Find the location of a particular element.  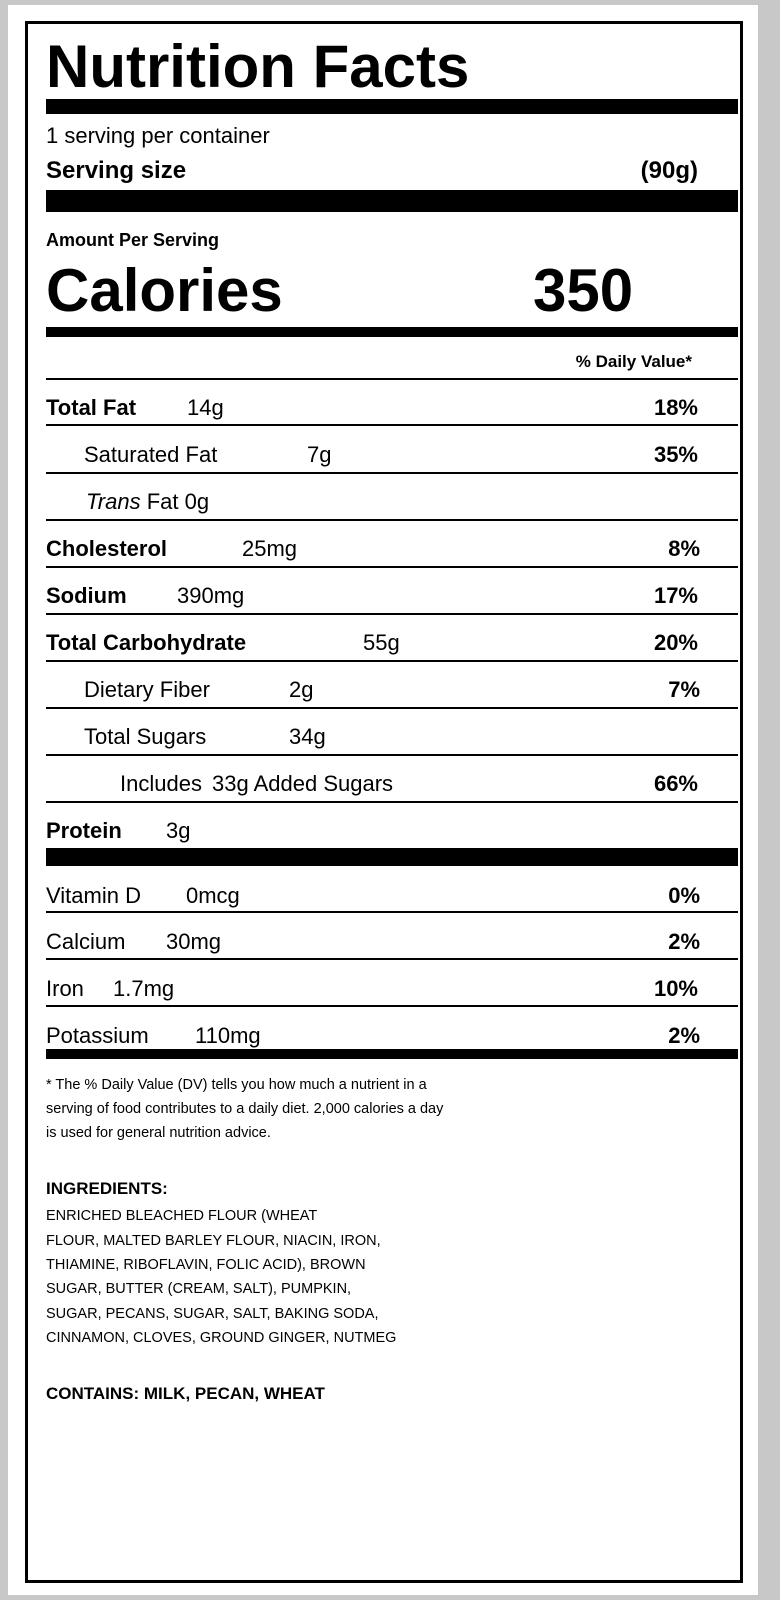

trans-fat-text: Fat 0g is located at coordinates (178, 501).